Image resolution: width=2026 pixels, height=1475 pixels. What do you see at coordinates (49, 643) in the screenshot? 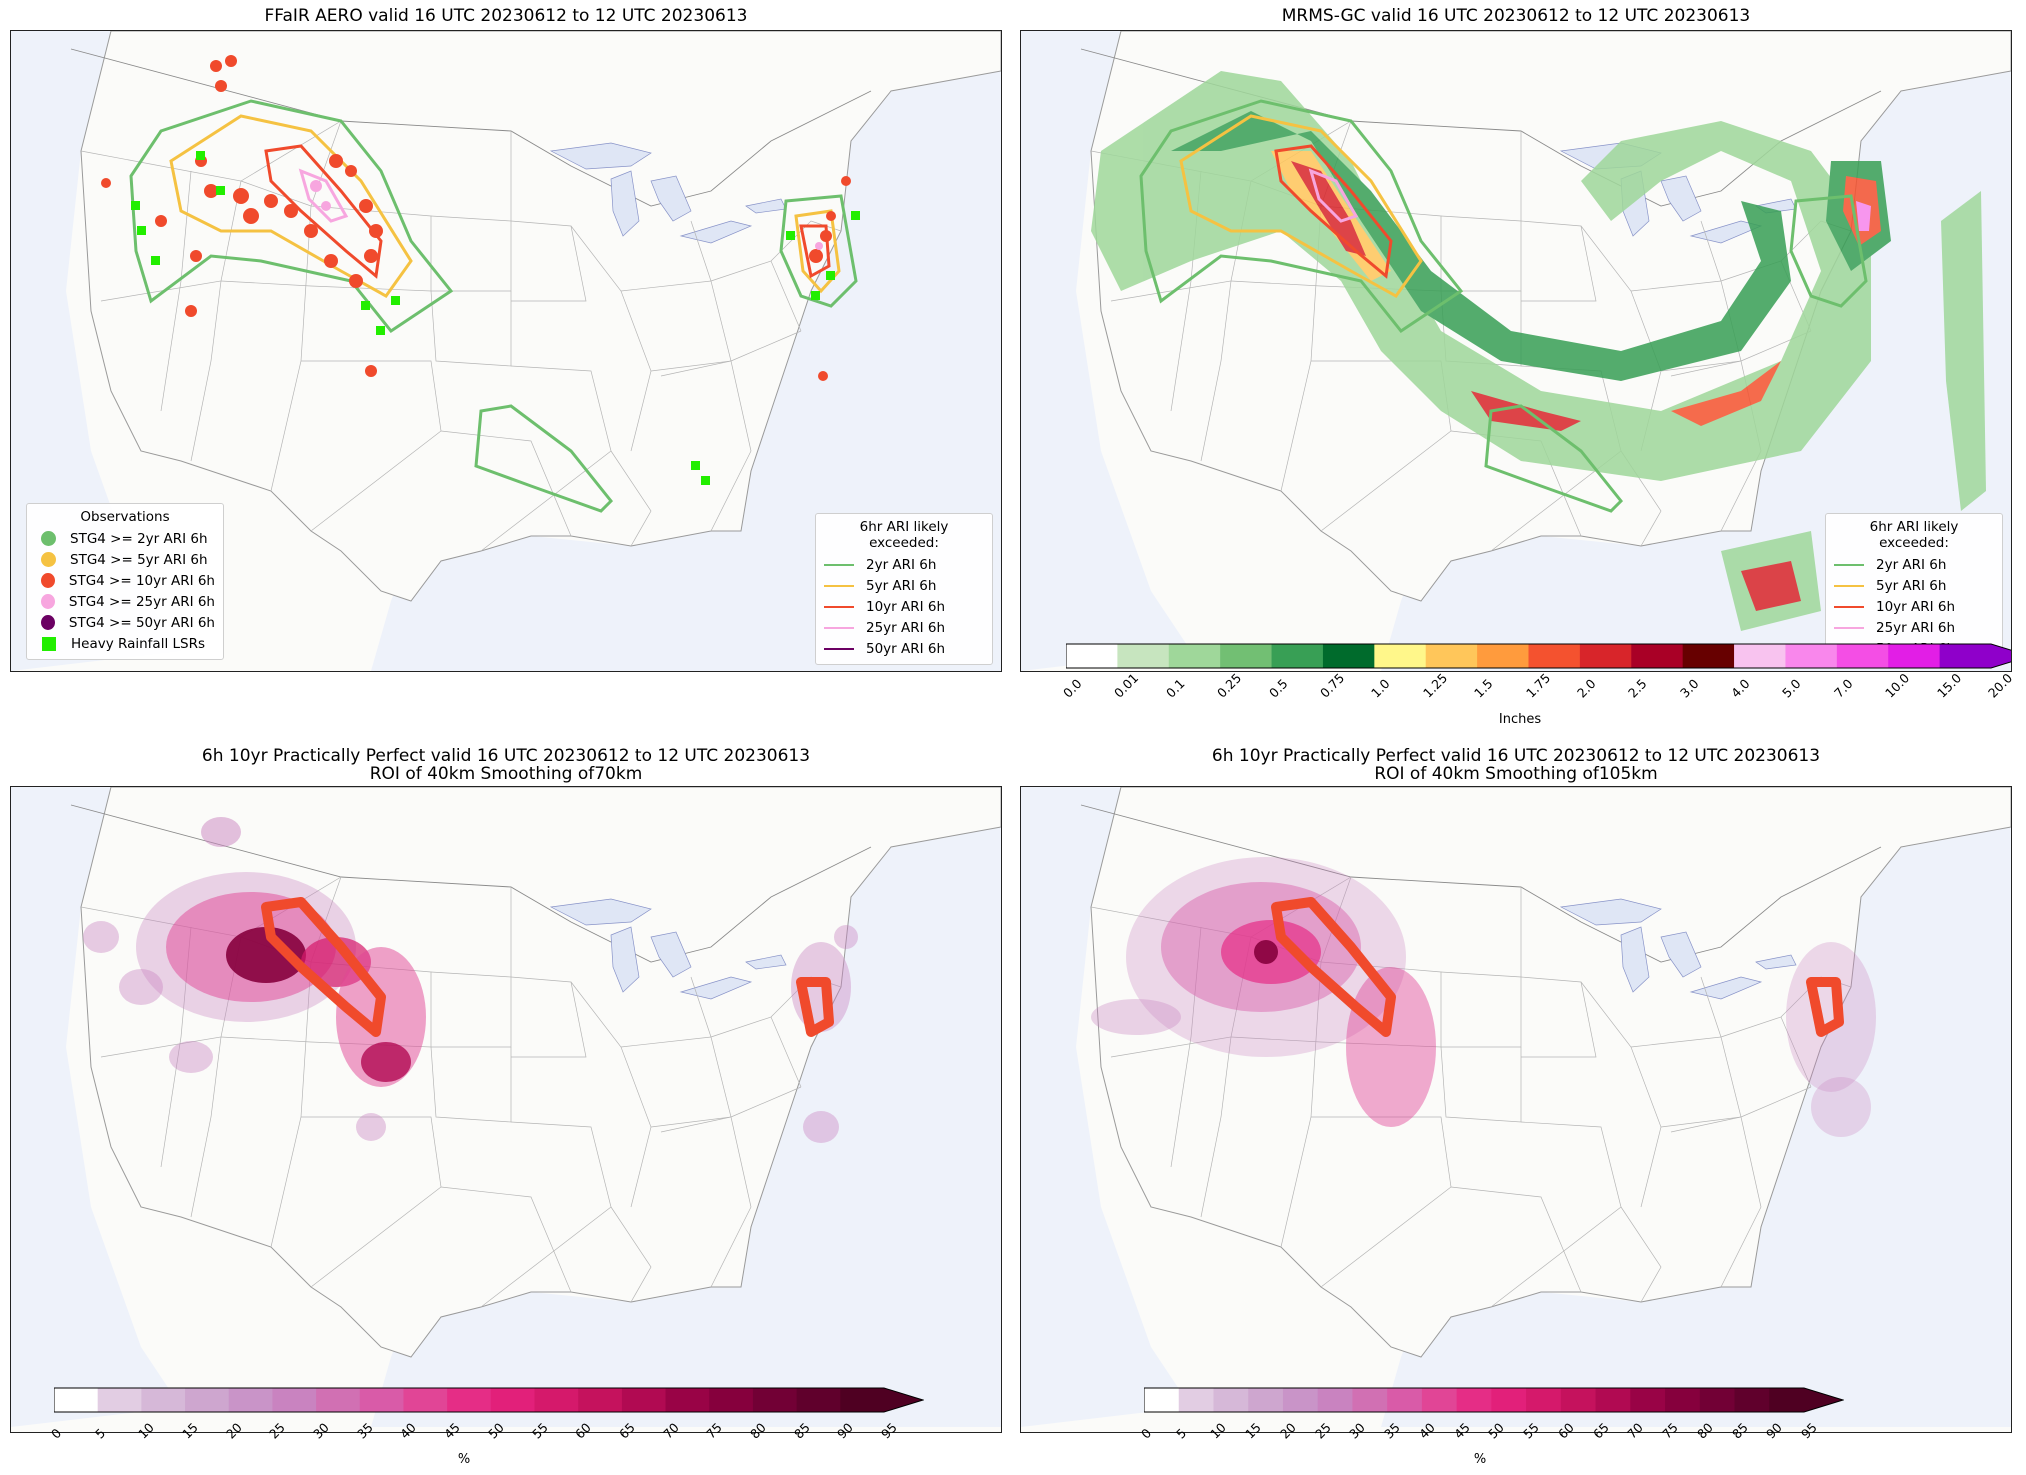
I see `legend-square-icon` at bounding box center [49, 643].